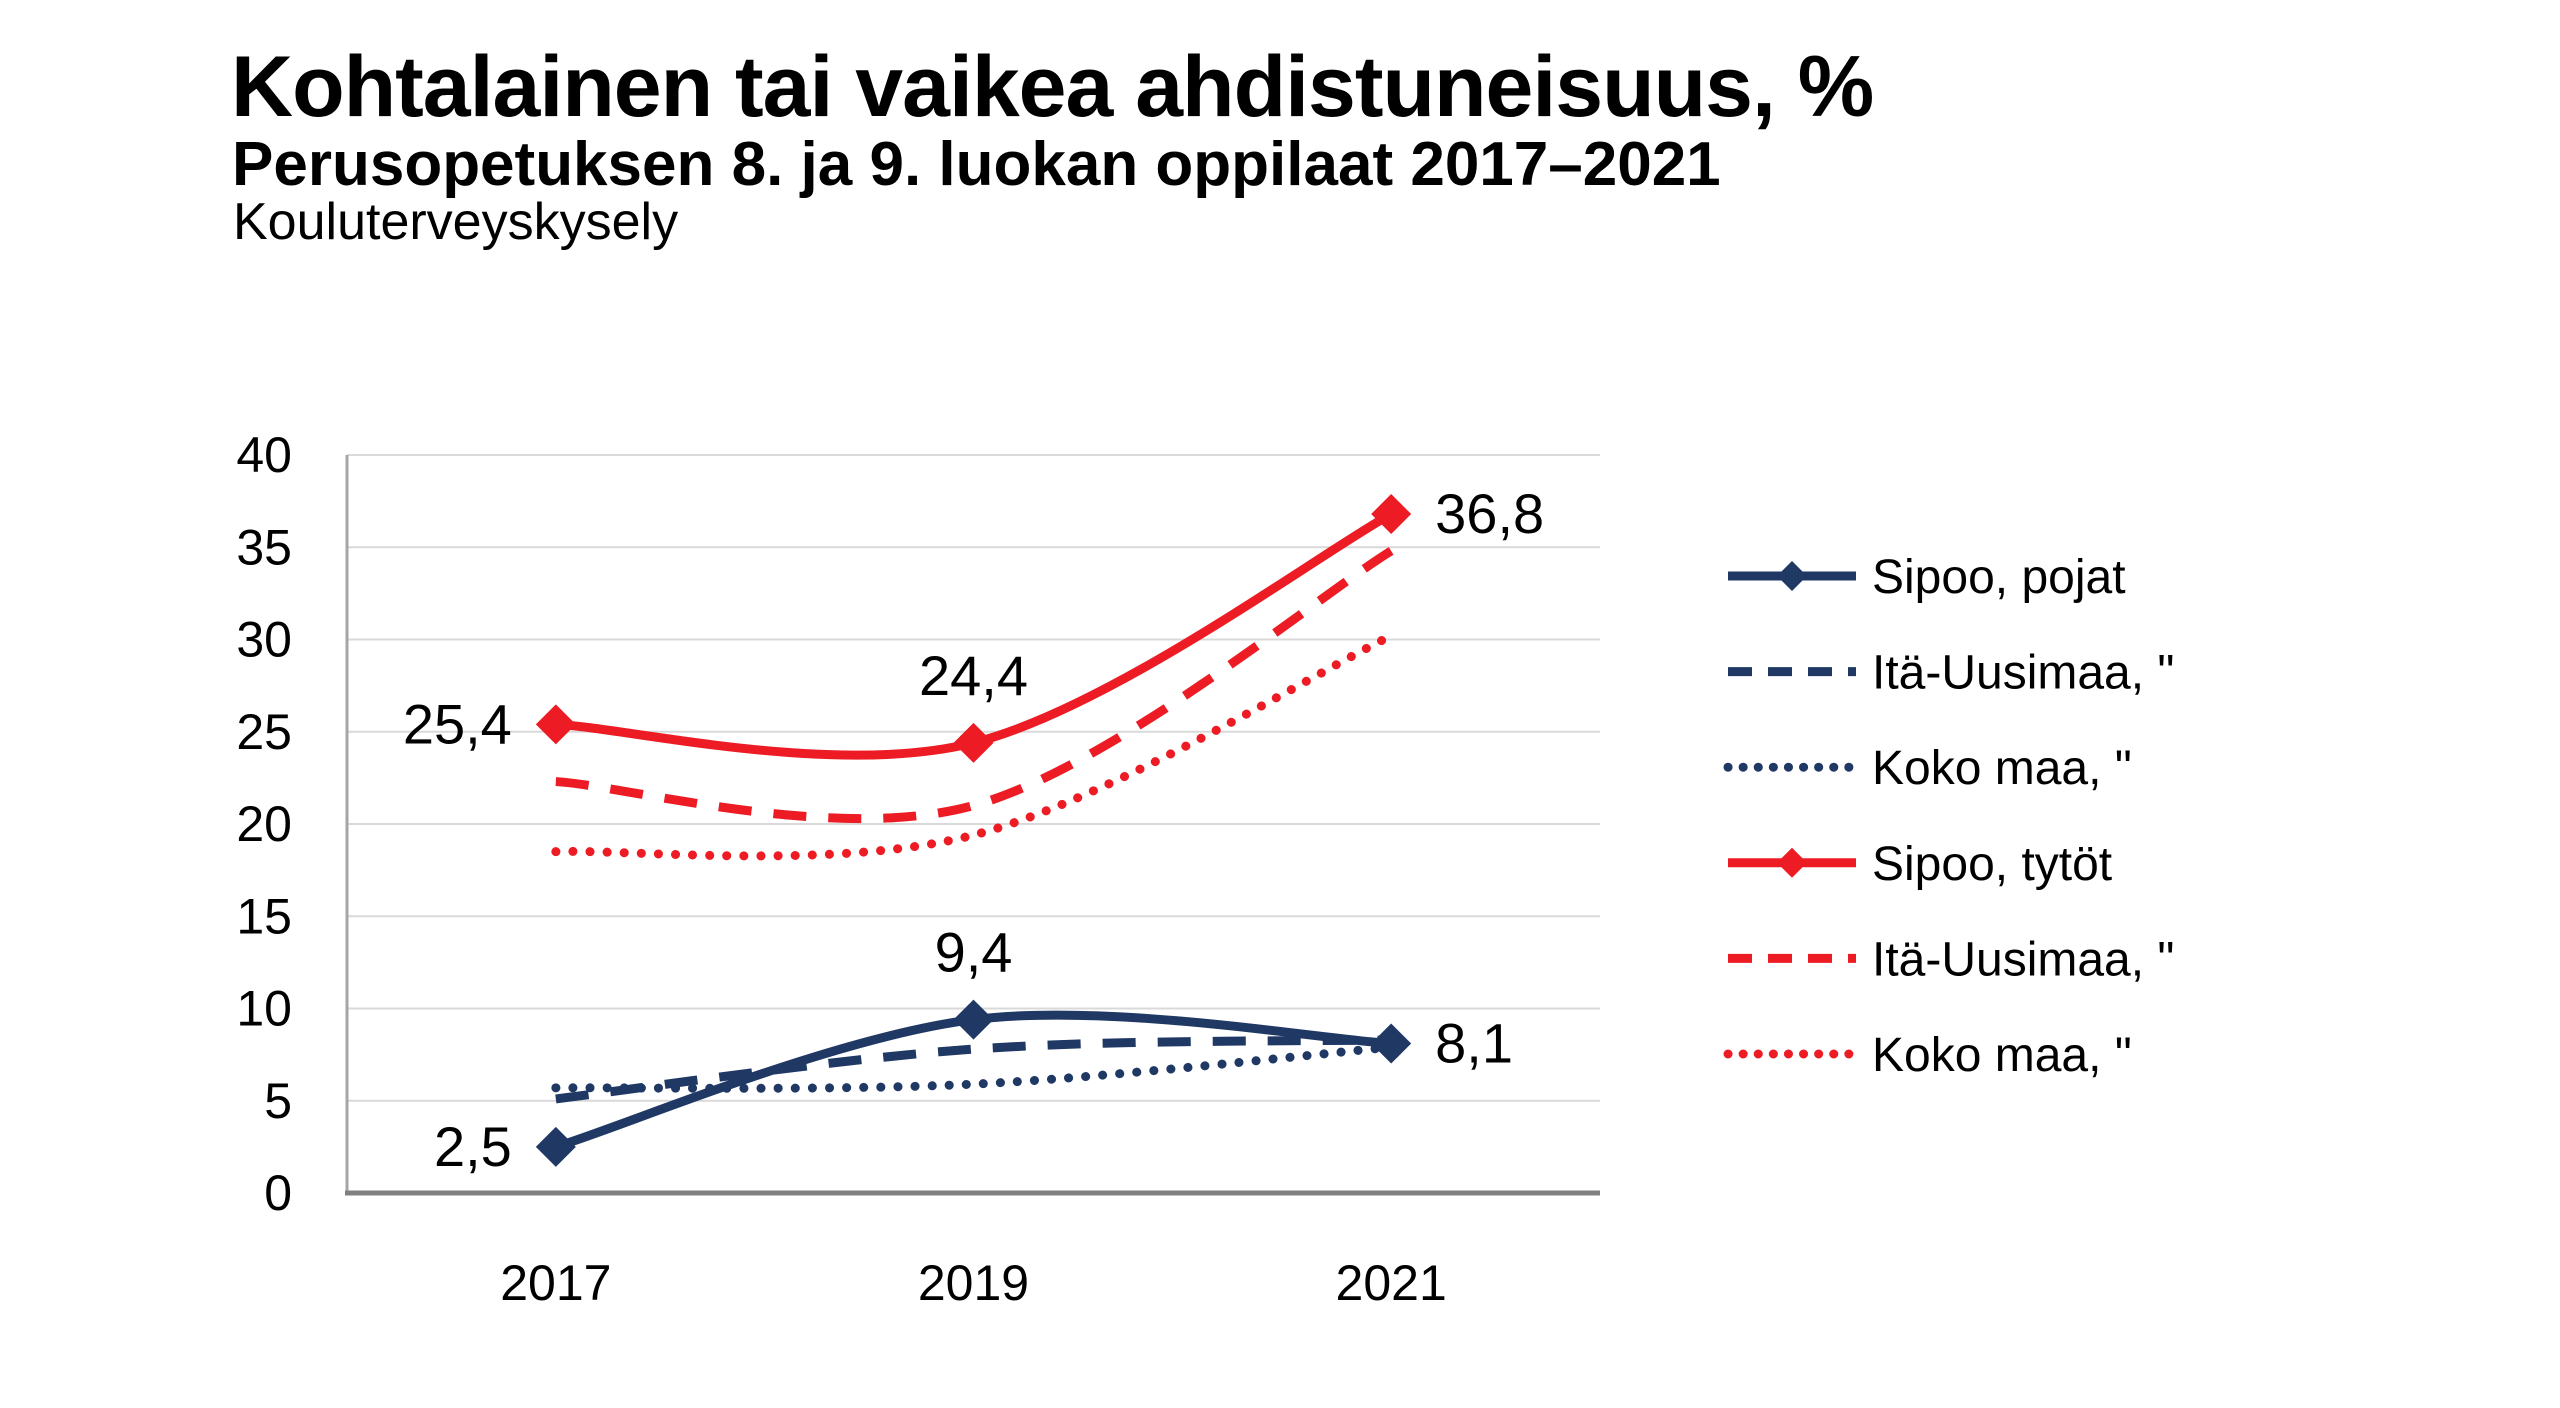 Image resolution: width=2560 pixels, height=1408 pixels. What do you see at coordinates (1489, 513) in the screenshot?
I see `data-label: 36,8` at bounding box center [1489, 513].